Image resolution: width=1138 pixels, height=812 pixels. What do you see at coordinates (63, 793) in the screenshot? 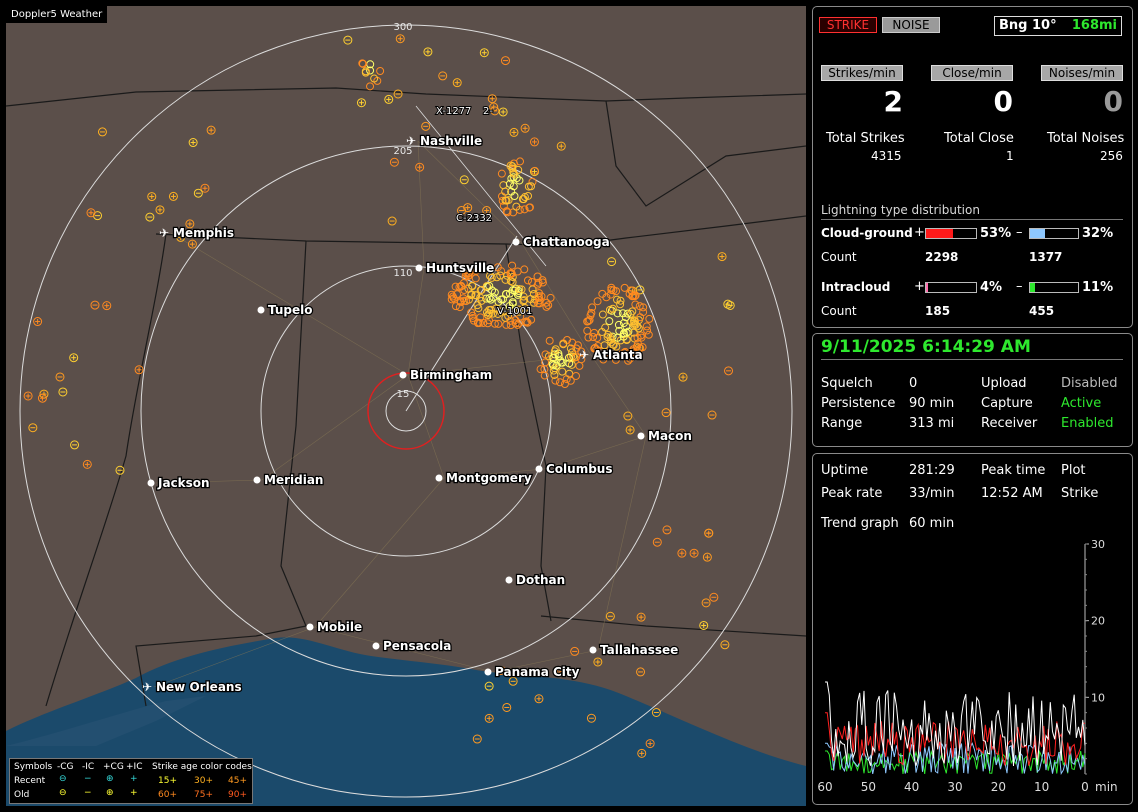
I see `legend-old-neg-cg-icon: ⊖` at bounding box center [63, 793].